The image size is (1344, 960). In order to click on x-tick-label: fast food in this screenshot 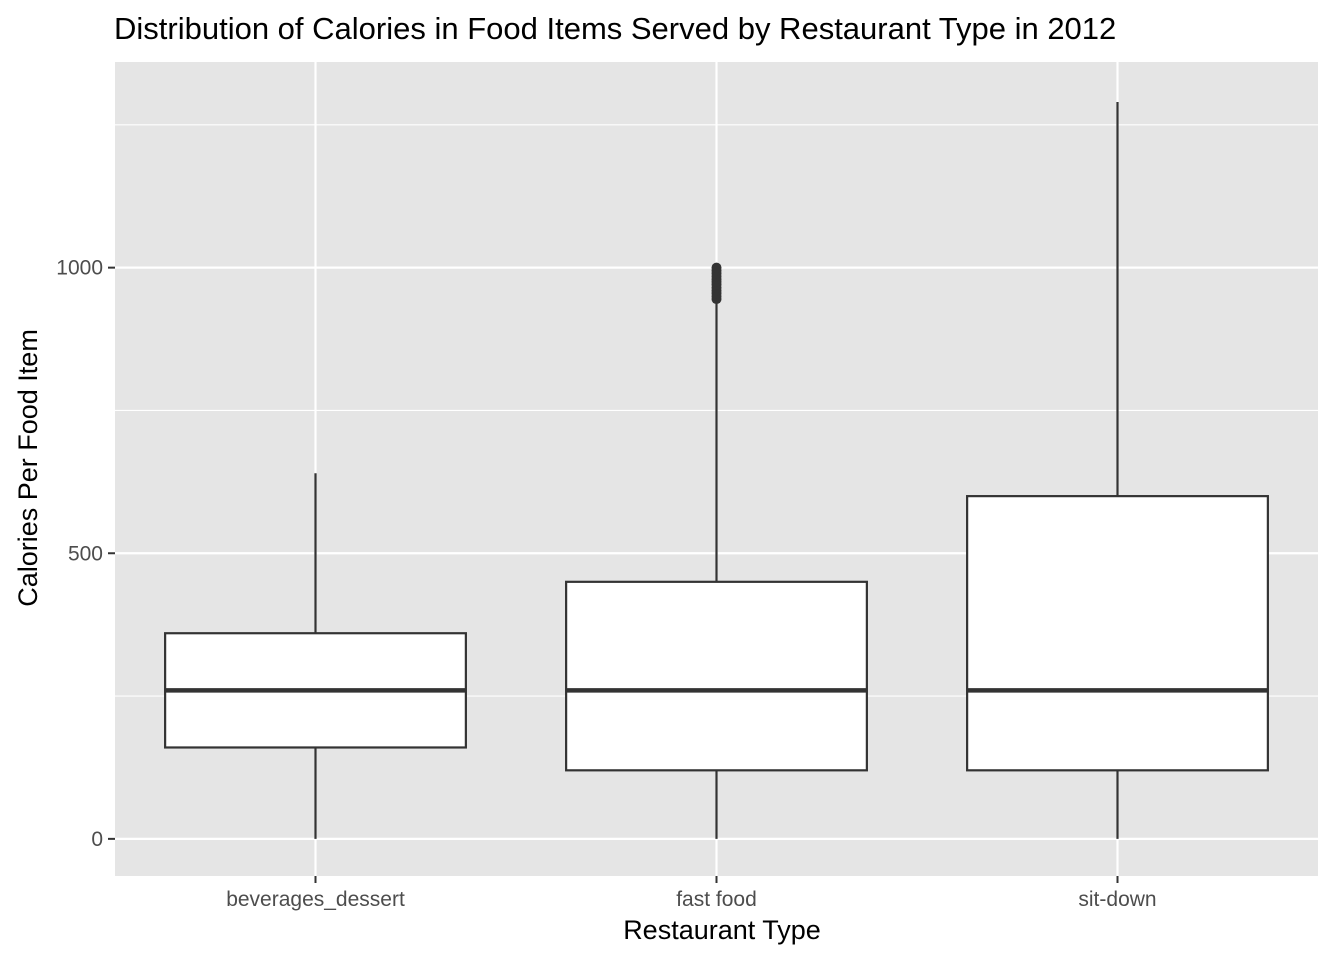, I will do `click(716, 899)`.